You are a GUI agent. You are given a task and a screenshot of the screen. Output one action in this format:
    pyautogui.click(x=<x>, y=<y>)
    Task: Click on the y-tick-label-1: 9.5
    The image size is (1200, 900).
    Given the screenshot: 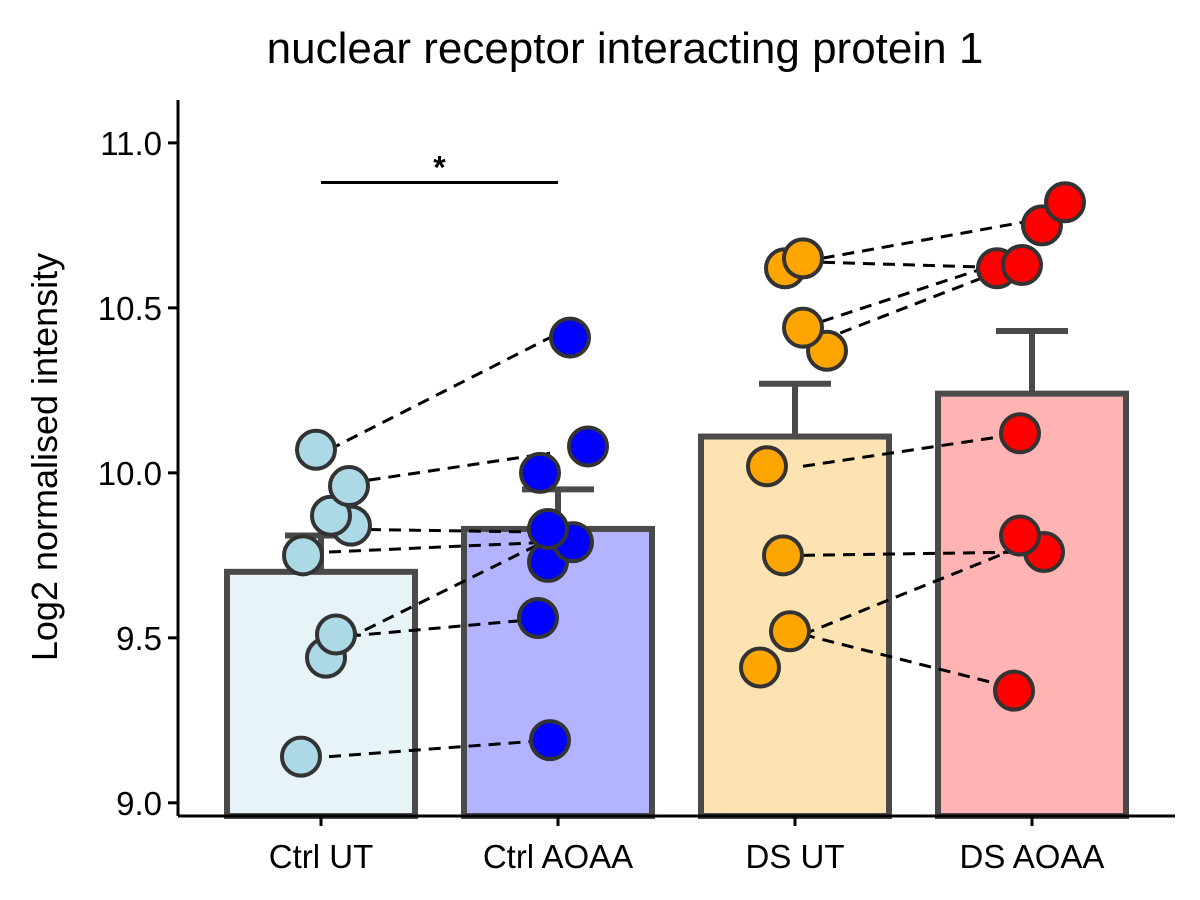 What is the action you would take?
    pyautogui.click(x=139, y=638)
    